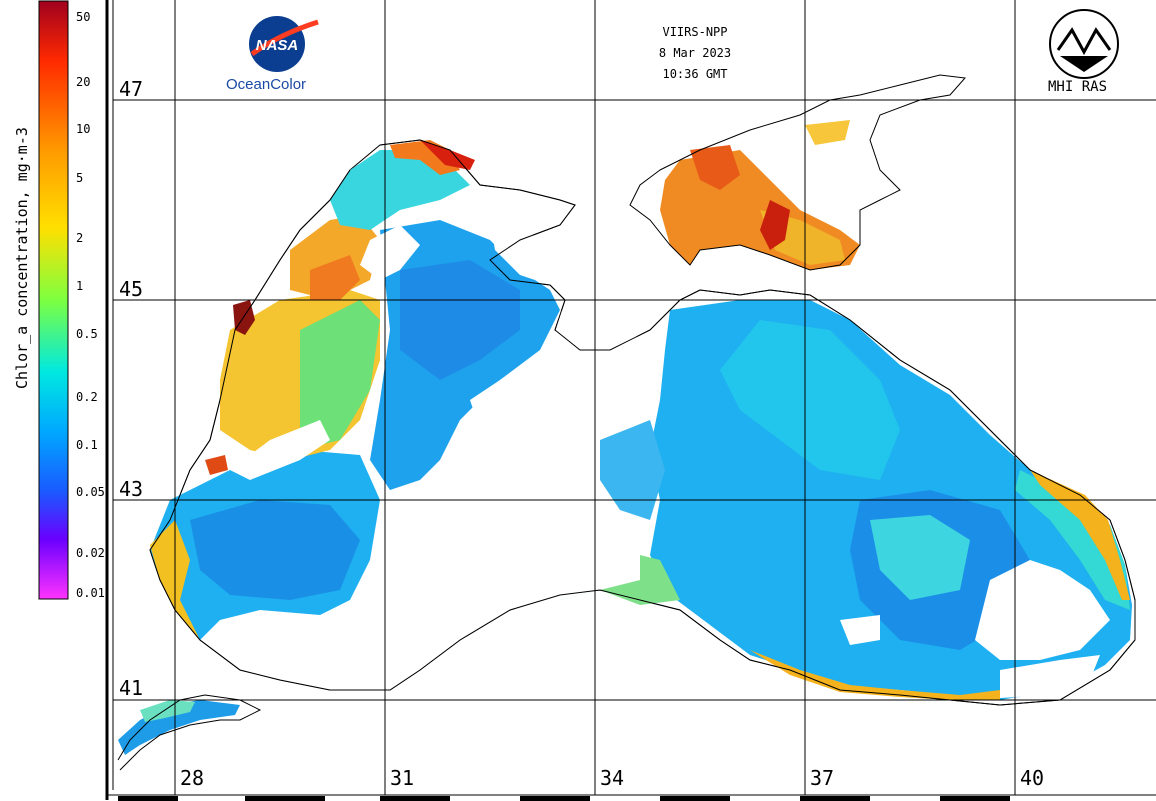  I want to click on bottom-ruler, so click(631, 797).